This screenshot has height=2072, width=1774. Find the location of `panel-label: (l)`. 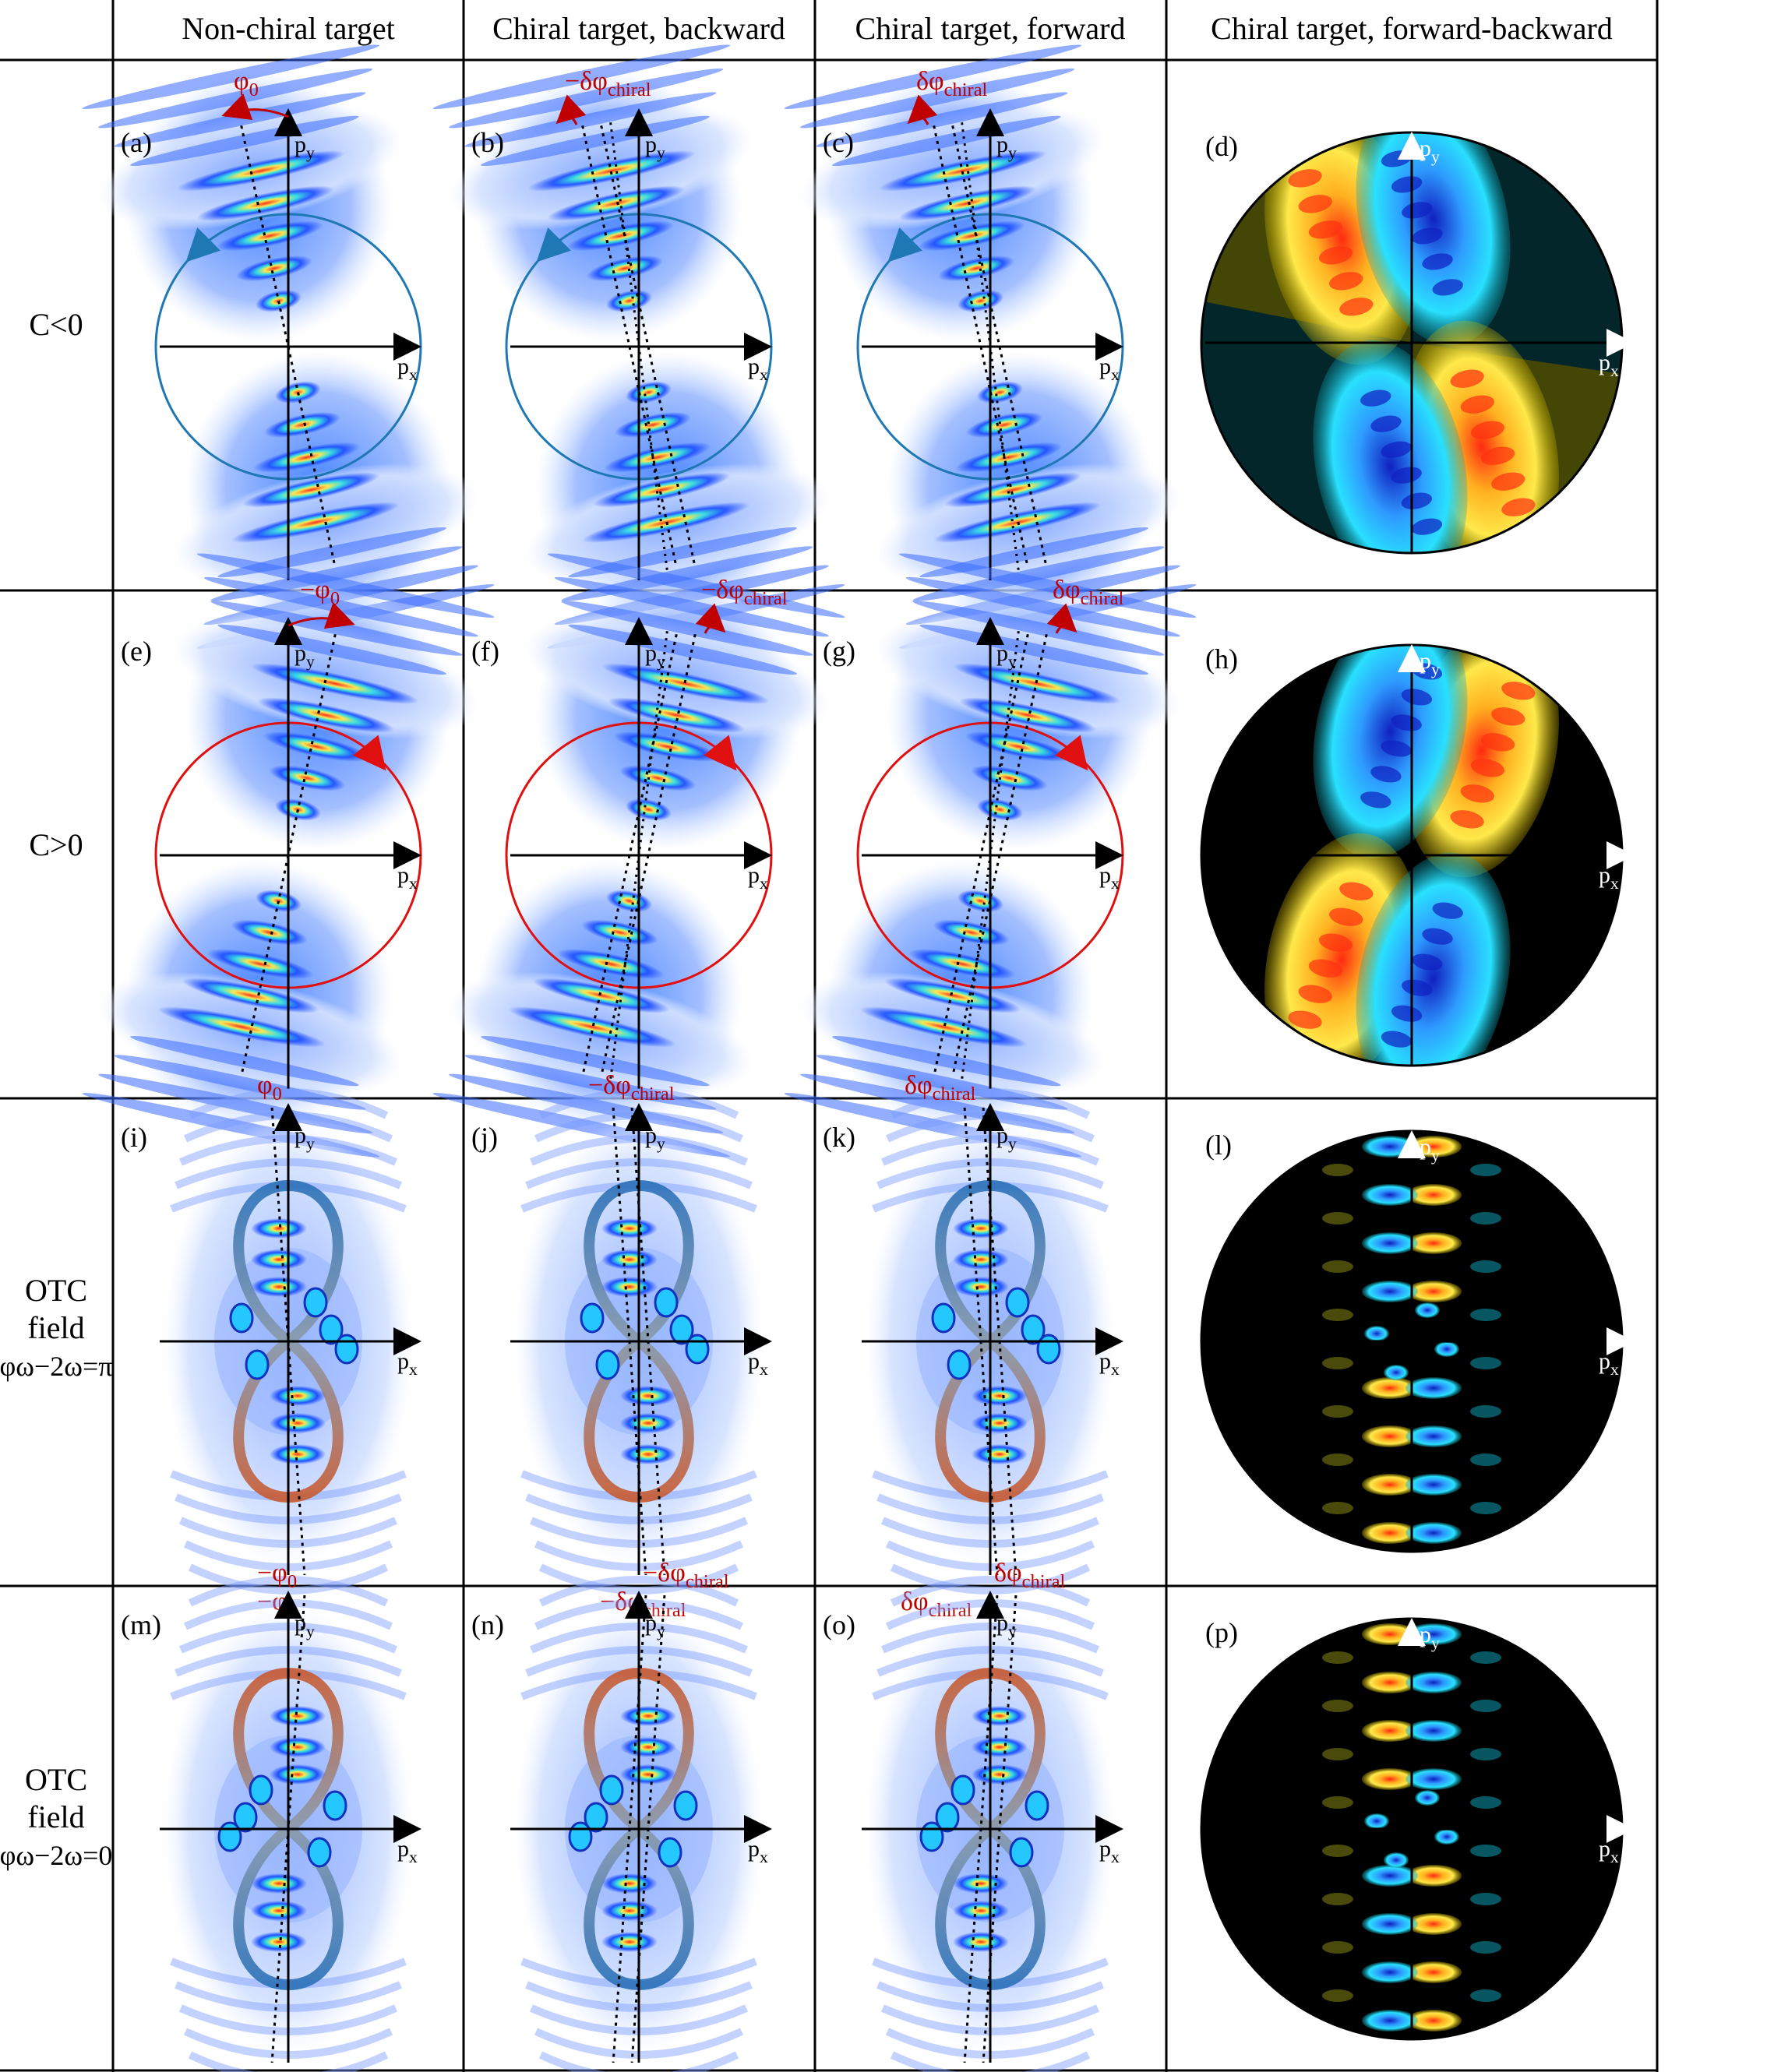

panel-label: (l) is located at coordinates (1218, 1145).